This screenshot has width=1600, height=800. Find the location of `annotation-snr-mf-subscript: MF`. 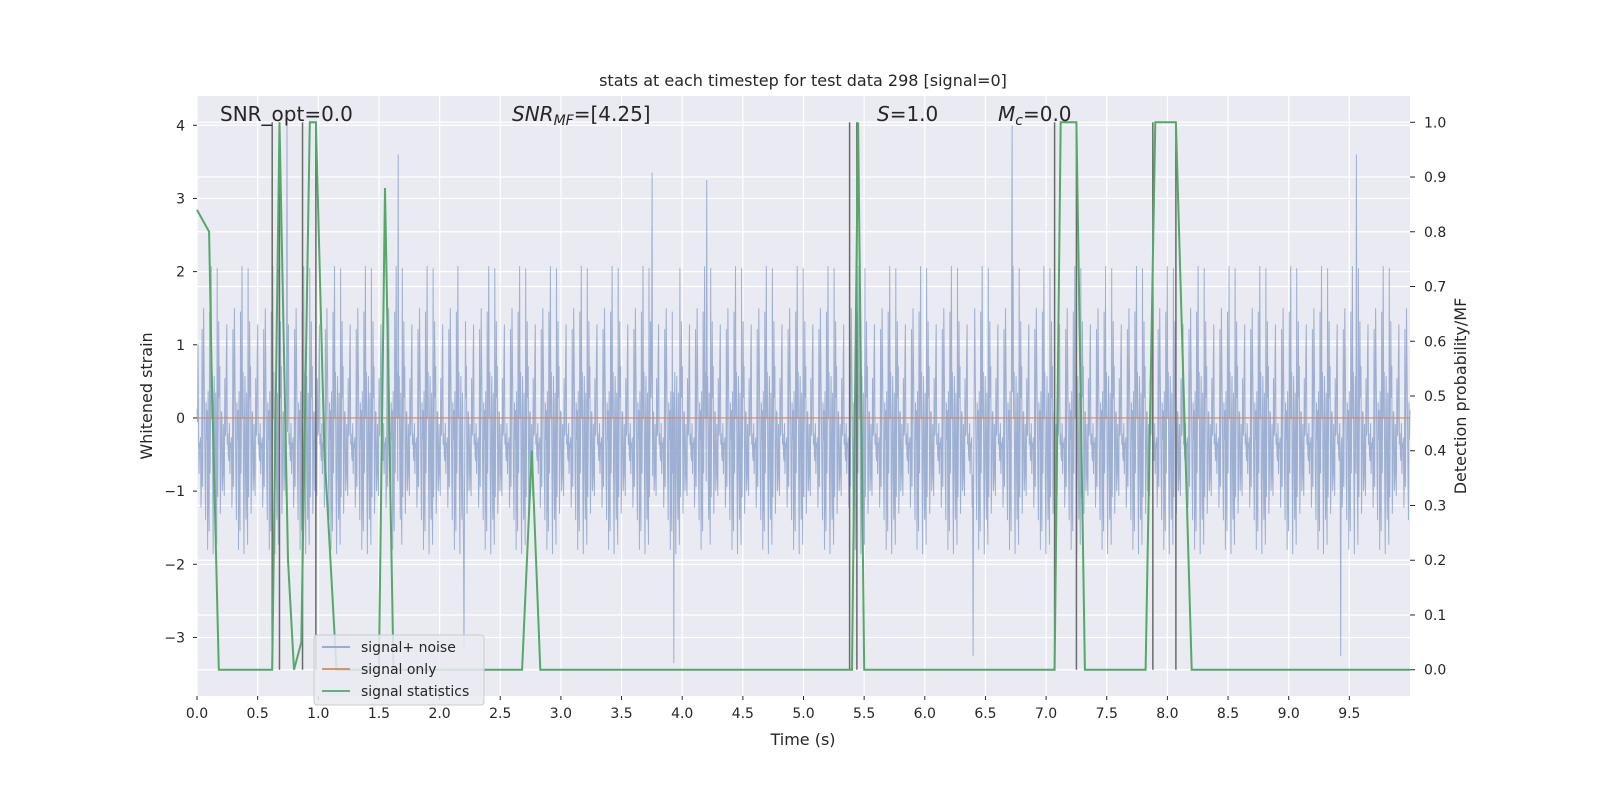

annotation-snr-mf-subscript: MF is located at coordinates (564, 121).